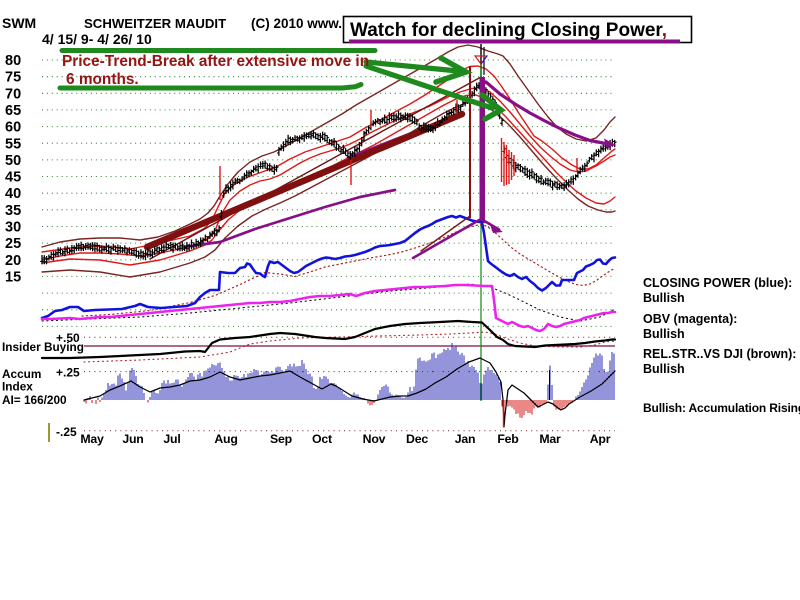 The width and height of the screenshot is (800, 600). I want to click on svg-text: Nov, so click(374, 439).